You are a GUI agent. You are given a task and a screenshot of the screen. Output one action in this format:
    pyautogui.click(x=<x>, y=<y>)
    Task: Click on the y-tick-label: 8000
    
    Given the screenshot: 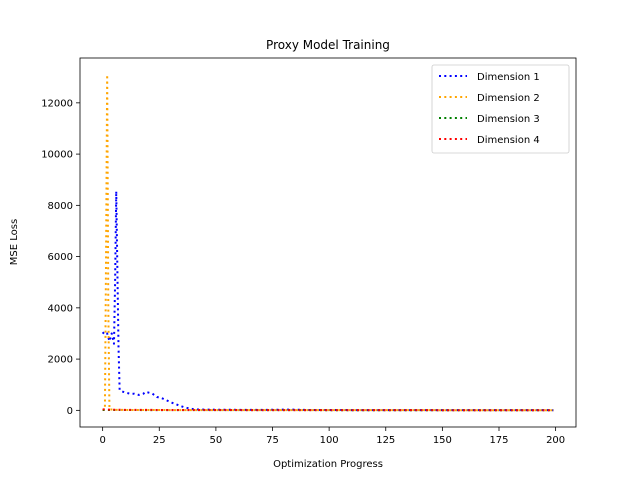 What is the action you would take?
    pyautogui.click(x=60, y=206)
    